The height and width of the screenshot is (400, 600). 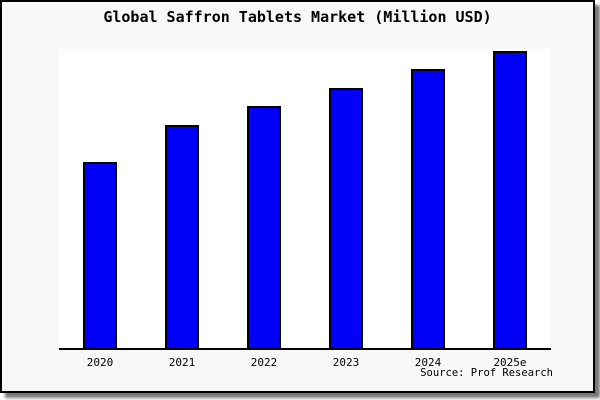 I want to click on x-axis-label-2020: 2020, so click(x=100, y=362).